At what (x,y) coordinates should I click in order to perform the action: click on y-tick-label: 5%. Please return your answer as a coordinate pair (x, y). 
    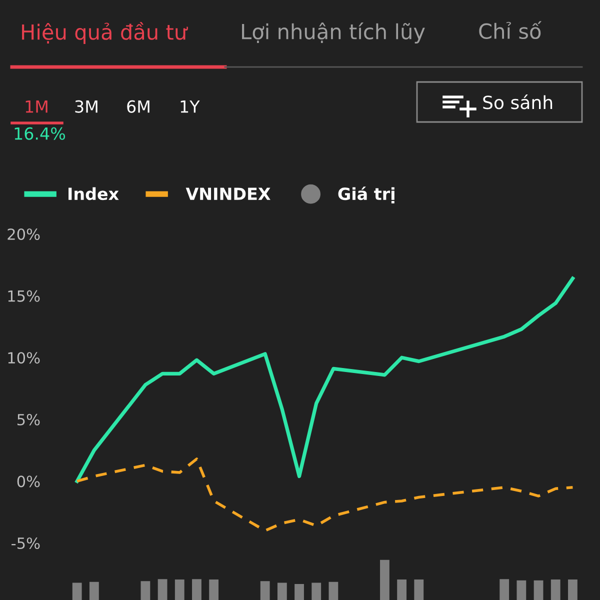
    Looking at the image, I should click on (29, 420).